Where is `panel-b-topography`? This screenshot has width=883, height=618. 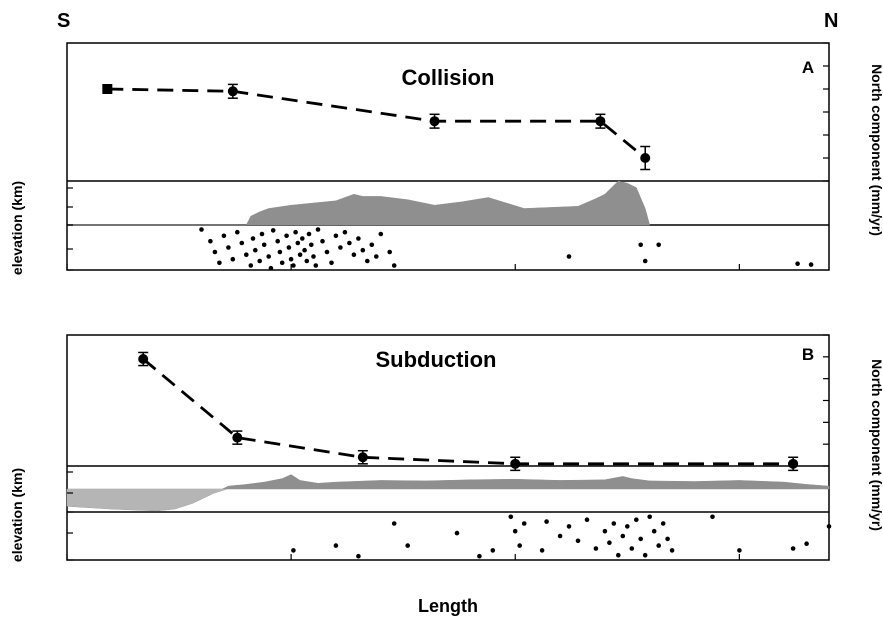 panel-b-topography is located at coordinates (448, 493).